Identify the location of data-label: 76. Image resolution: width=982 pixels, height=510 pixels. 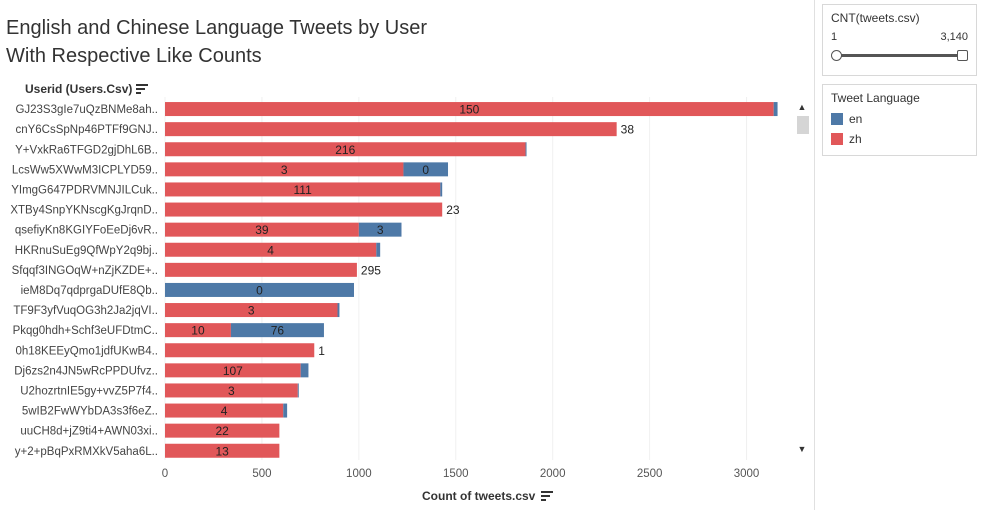
(278, 331).